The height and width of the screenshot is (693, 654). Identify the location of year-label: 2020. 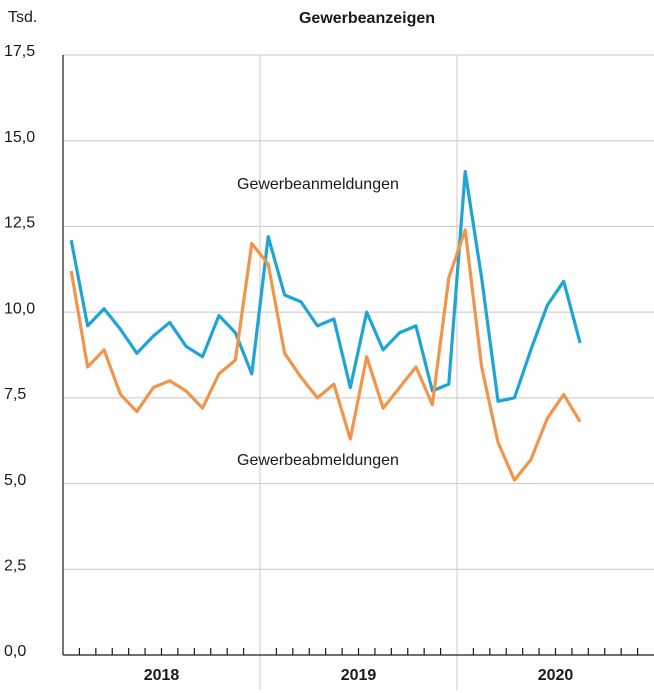
(556, 675).